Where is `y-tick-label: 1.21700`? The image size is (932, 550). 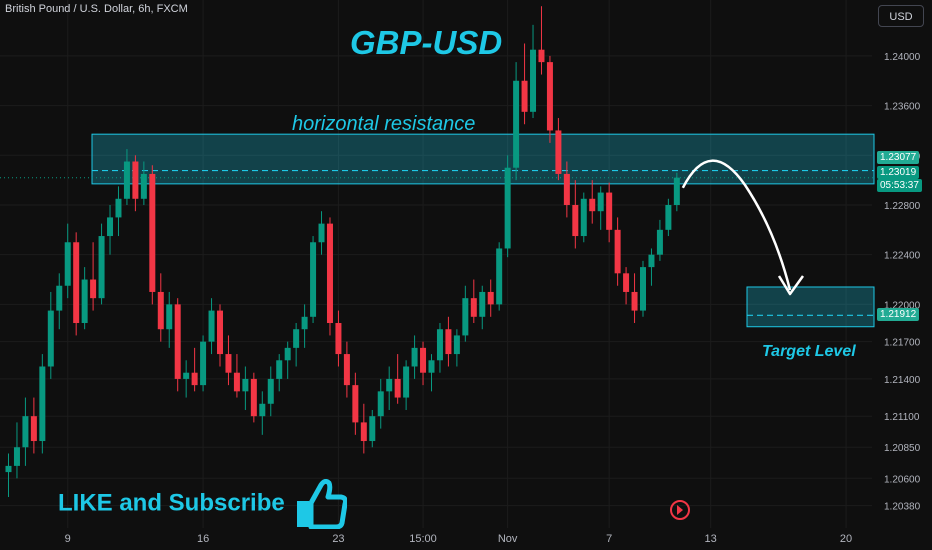 y-tick-label: 1.21700 is located at coordinates (902, 343).